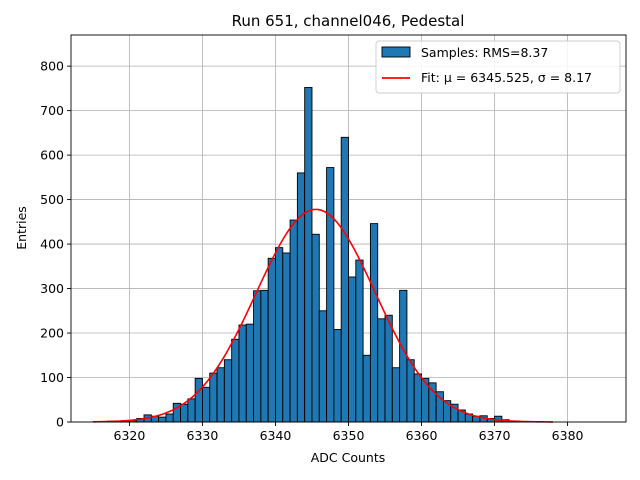 Image resolution: width=640 pixels, height=480 pixels. What do you see at coordinates (52, 333) in the screenshot?
I see `y-tick-label: 200` at bounding box center [52, 333].